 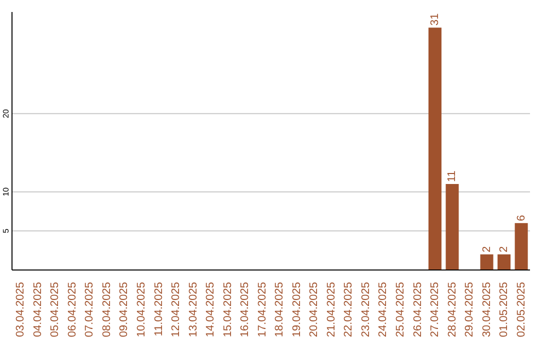 I want to click on x-tick-label: 04.04.2025, so click(x=38, y=310).